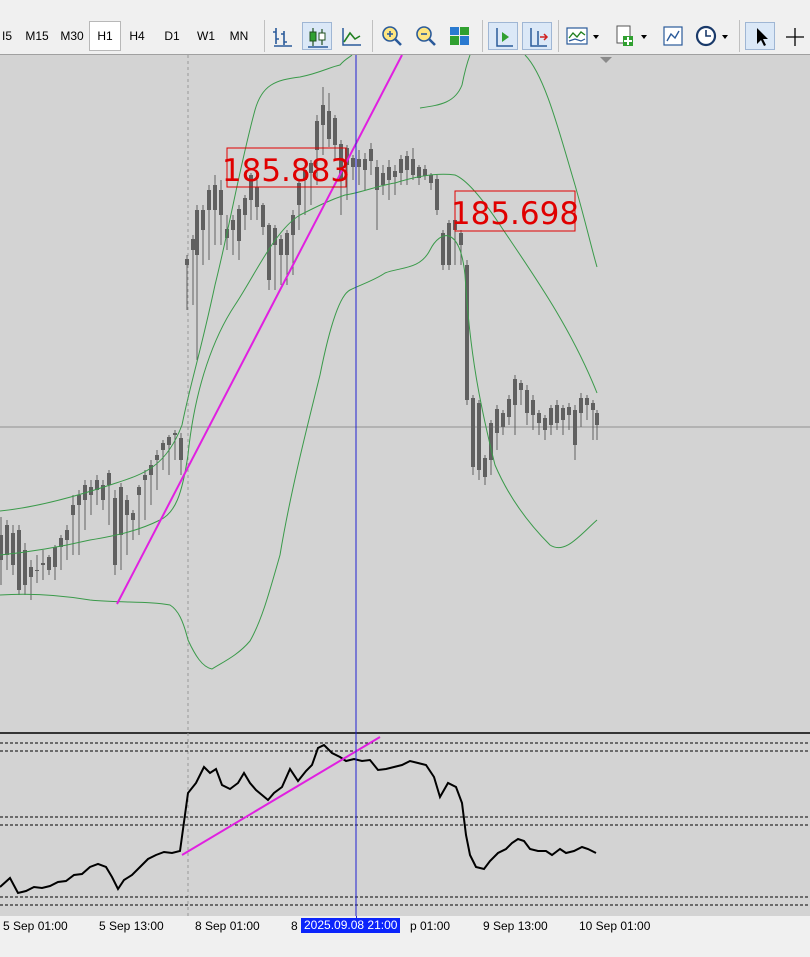 The height and width of the screenshot is (957, 810). I want to click on templates-icon, so click(631, 35).